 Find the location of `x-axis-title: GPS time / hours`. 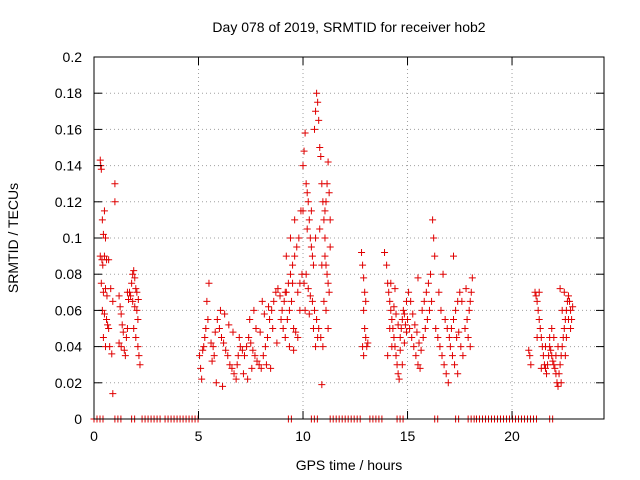

x-axis-title: GPS time / hours is located at coordinates (349, 465).